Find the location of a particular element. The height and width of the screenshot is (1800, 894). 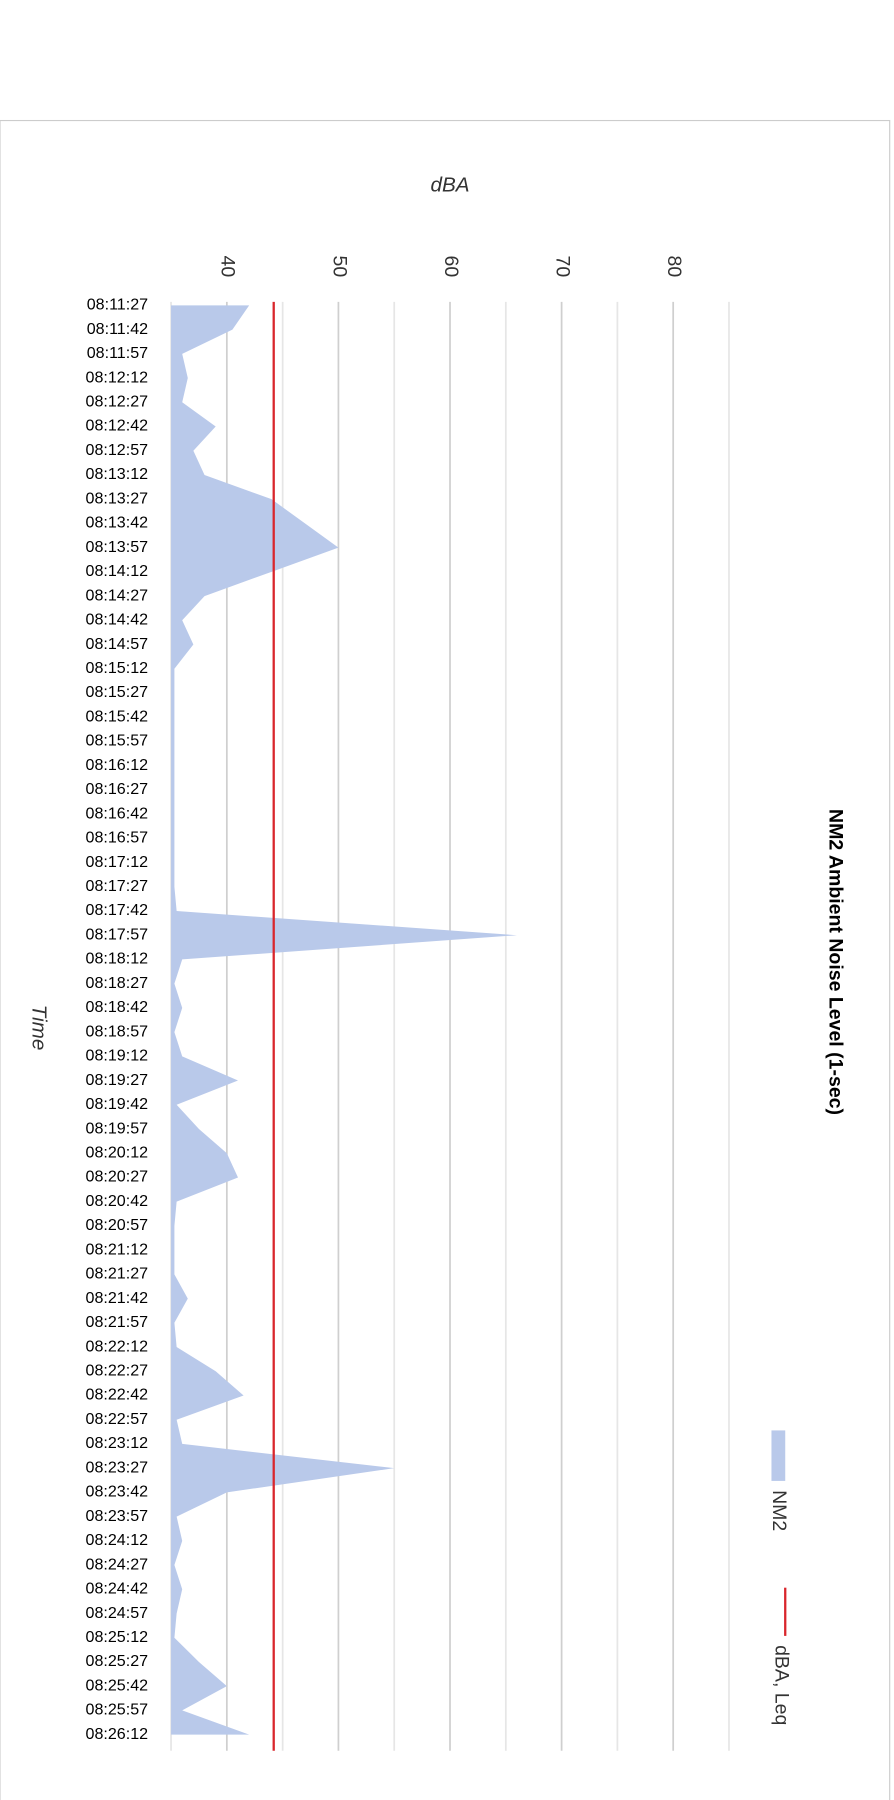

category-tick-label: 08:26:12 is located at coordinates (117, 1734).